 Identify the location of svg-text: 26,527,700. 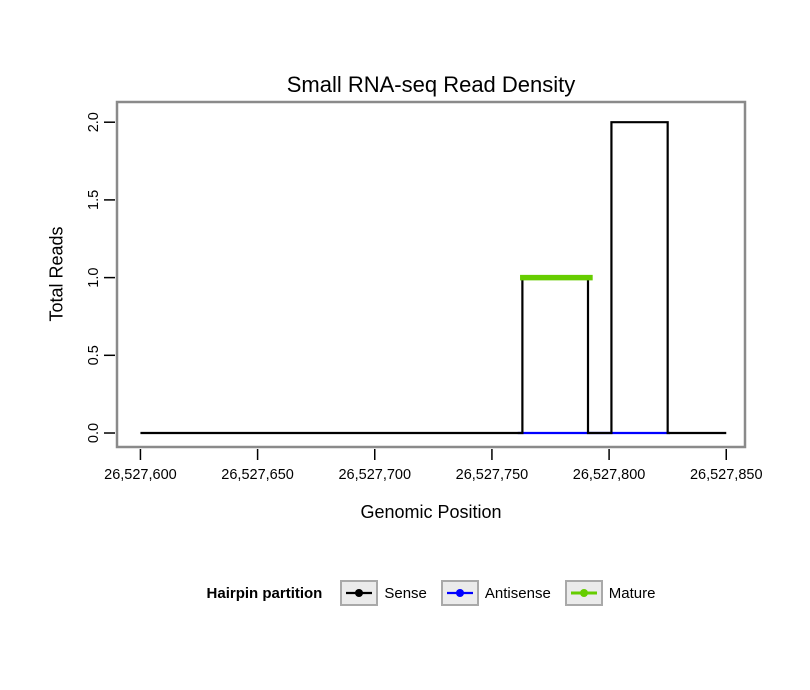
(374, 475).